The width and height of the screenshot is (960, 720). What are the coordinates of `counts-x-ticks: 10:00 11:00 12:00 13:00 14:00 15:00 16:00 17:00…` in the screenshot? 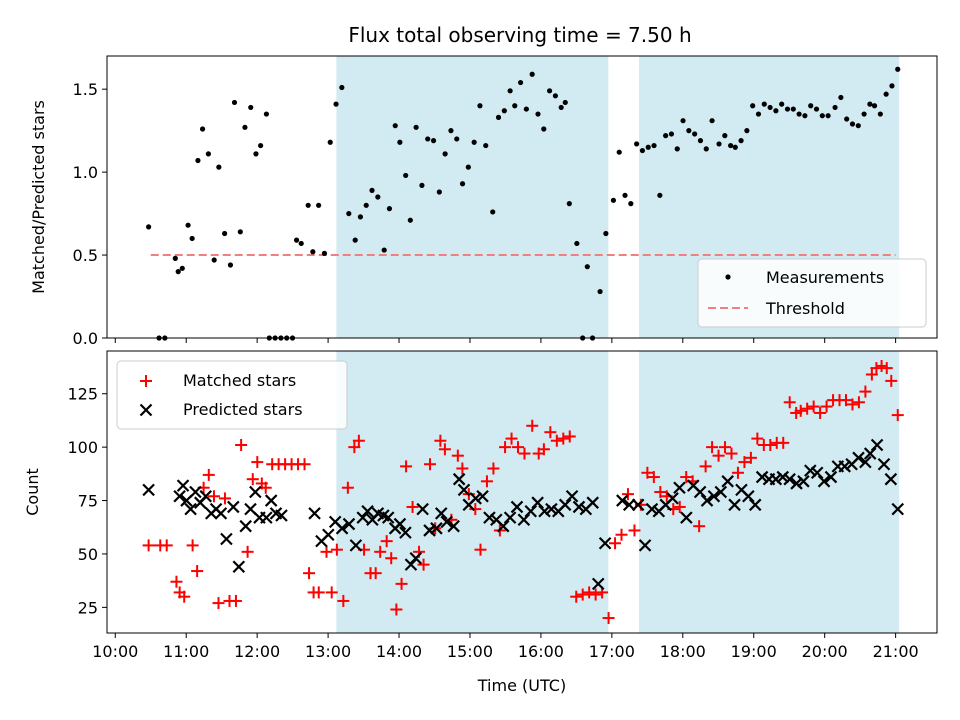 It's located at (505, 647).